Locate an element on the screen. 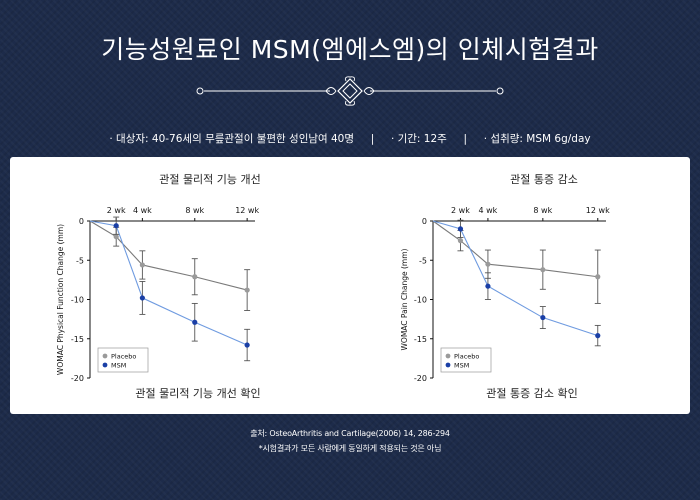 The height and width of the screenshot is (500, 700). y-axis-label: WOMAC Physical Function Change (mm) is located at coordinates (60, 299).